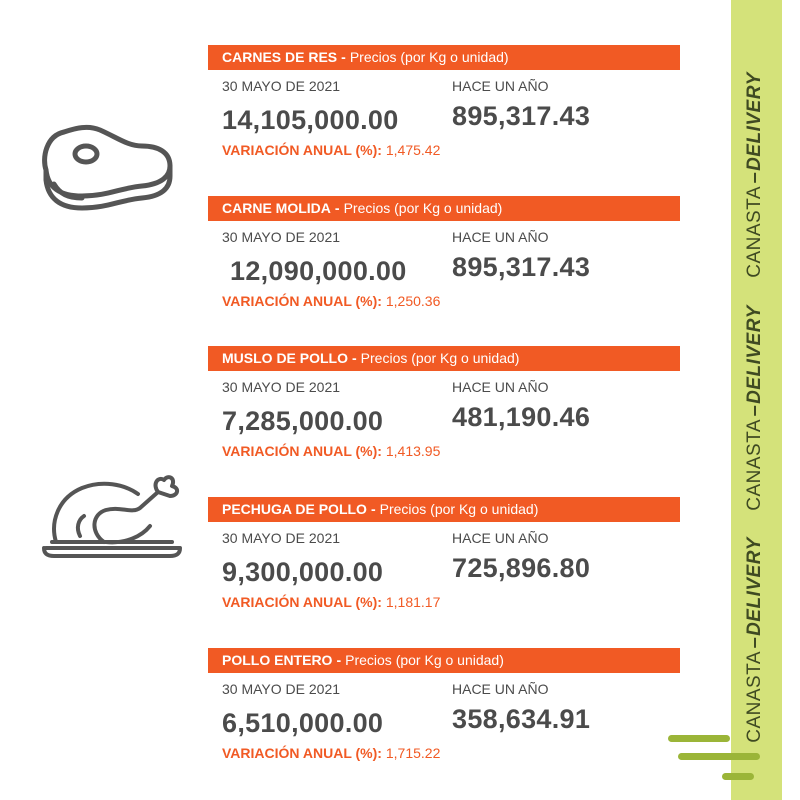 The width and height of the screenshot is (800, 800). Describe the element at coordinates (318, 271) in the screenshot. I see `current-price: 12,090,000.00` at that location.